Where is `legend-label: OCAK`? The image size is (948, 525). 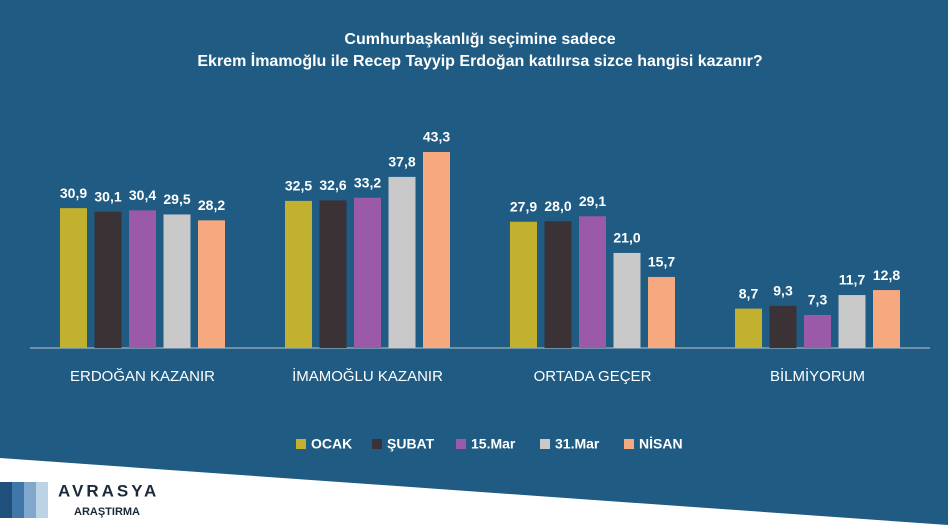
legend-label: OCAK is located at coordinates (331, 444).